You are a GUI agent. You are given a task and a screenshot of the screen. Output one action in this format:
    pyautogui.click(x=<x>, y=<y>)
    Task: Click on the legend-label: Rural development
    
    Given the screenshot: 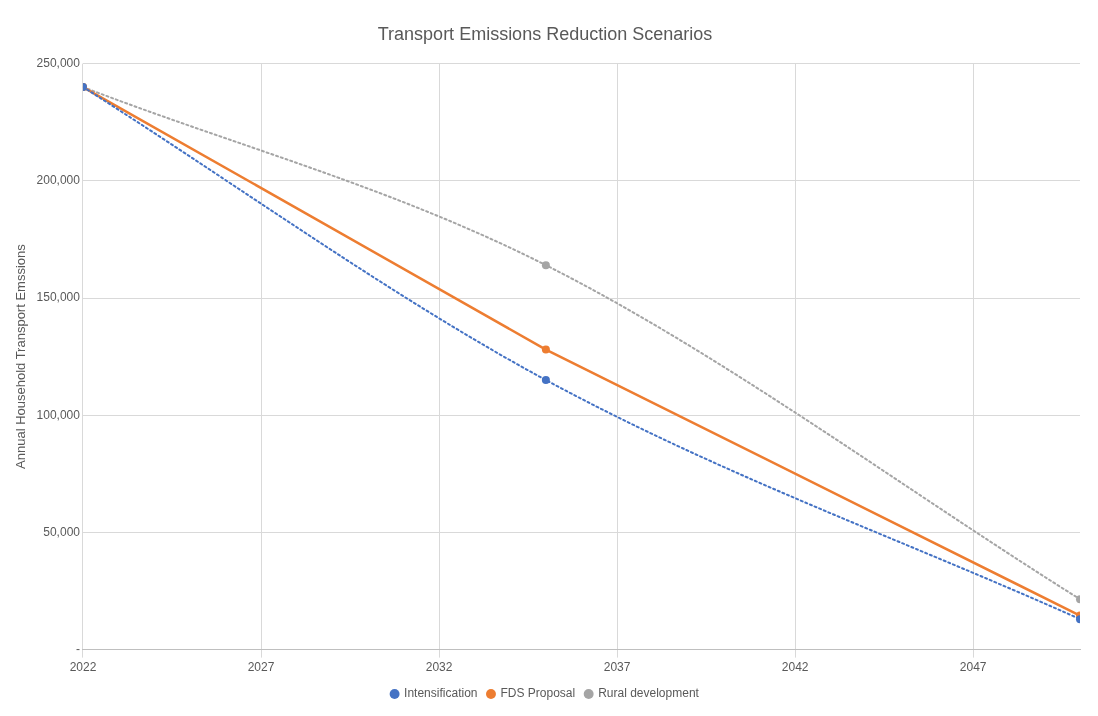 What is the action you would take?
    pyautogui.click(x=649, y=693)
    